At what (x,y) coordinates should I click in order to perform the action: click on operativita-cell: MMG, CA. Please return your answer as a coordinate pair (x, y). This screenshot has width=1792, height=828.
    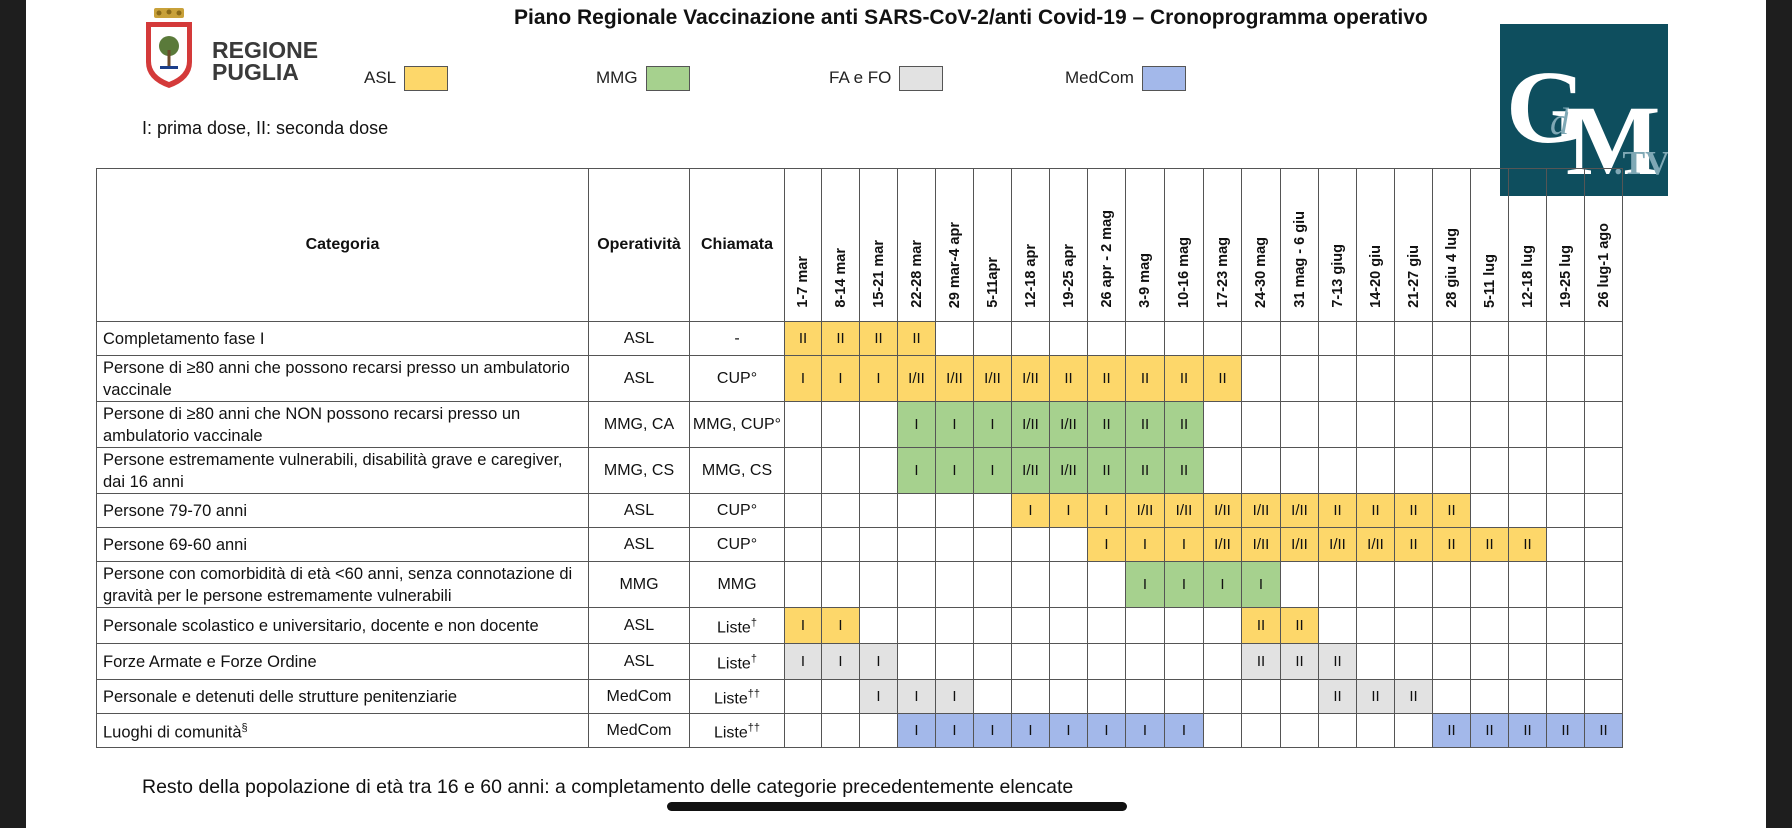
    Looking at the image, I should click on (639, 424).